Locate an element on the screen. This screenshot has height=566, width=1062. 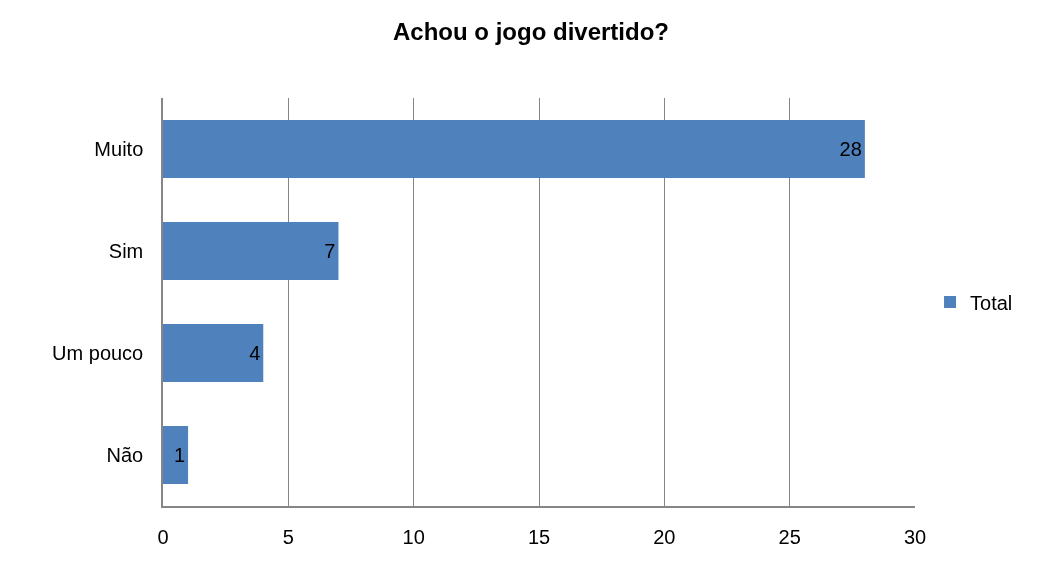
data-label: 4 is located at coordinates (255, 353).